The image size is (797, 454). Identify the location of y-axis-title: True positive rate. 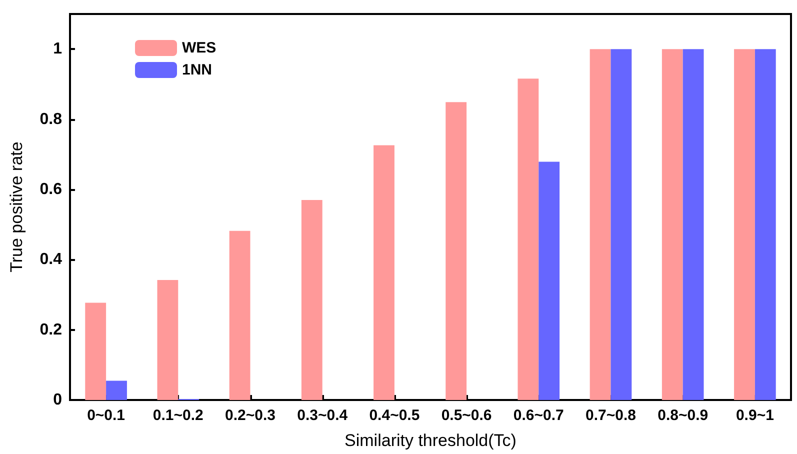
(16, 207).